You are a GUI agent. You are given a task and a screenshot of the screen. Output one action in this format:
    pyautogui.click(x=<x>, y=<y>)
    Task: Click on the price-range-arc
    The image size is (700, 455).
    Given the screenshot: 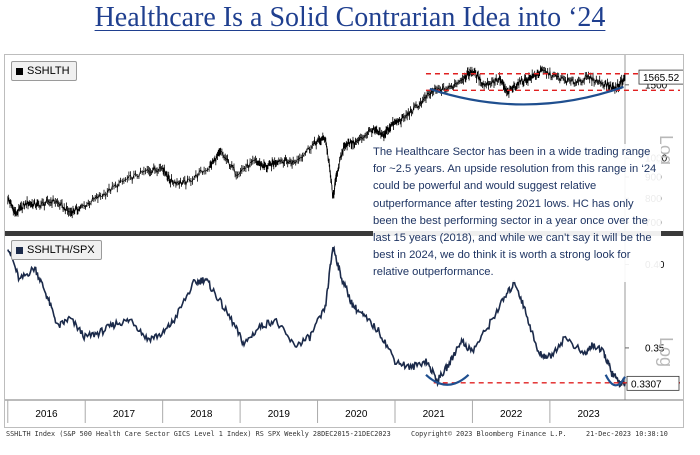 What is the action you would take?
    pyautogui.click(x=526, y=95)
    